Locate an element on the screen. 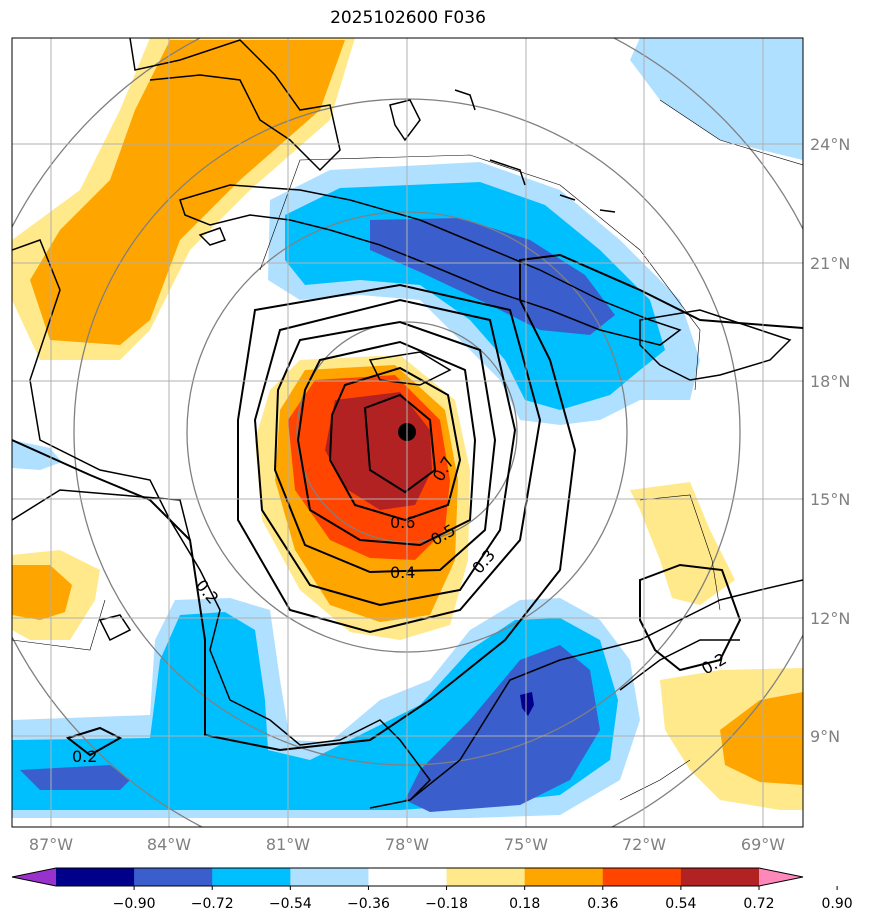  colorbar-extend-high is located at coordinates (781, 877).